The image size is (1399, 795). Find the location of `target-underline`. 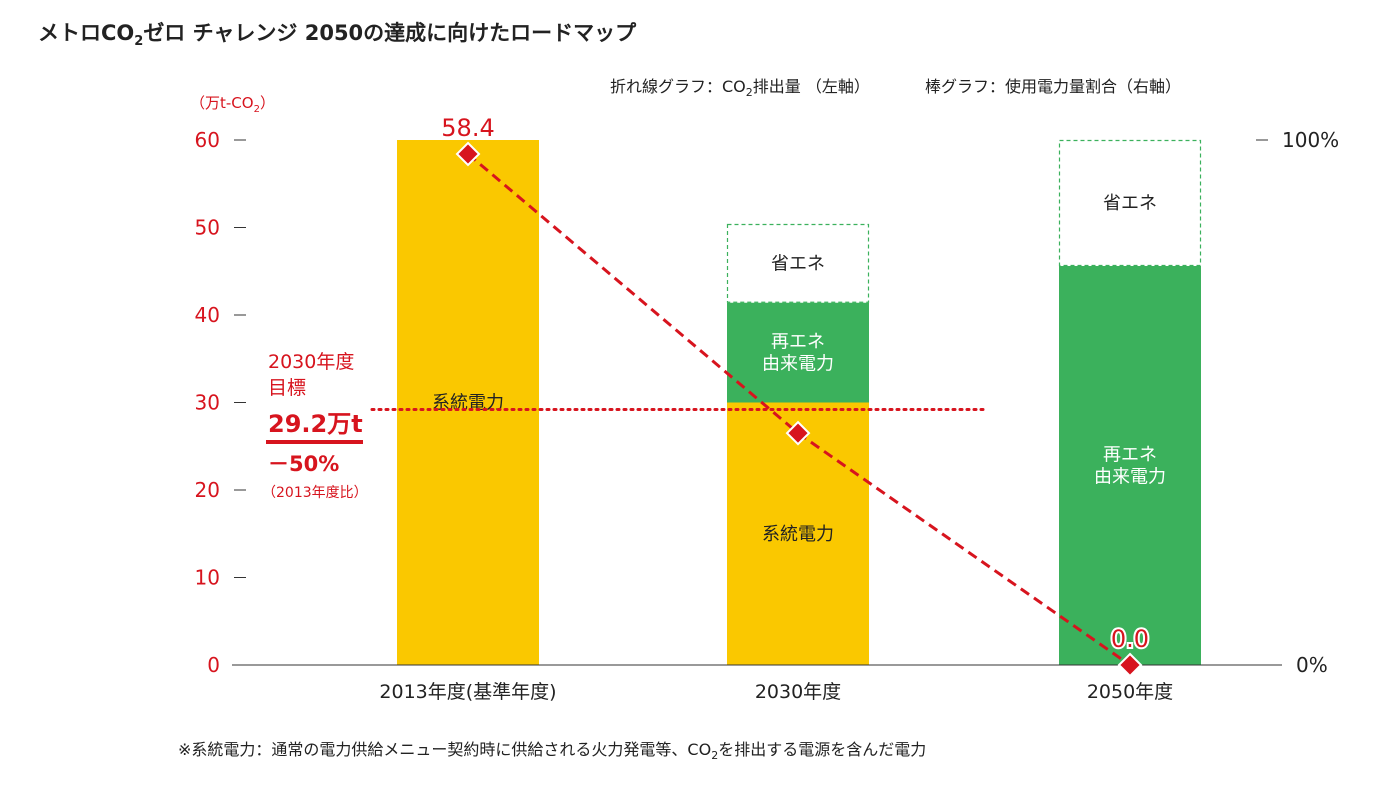

target-underline is located at coordinates (314, 442).